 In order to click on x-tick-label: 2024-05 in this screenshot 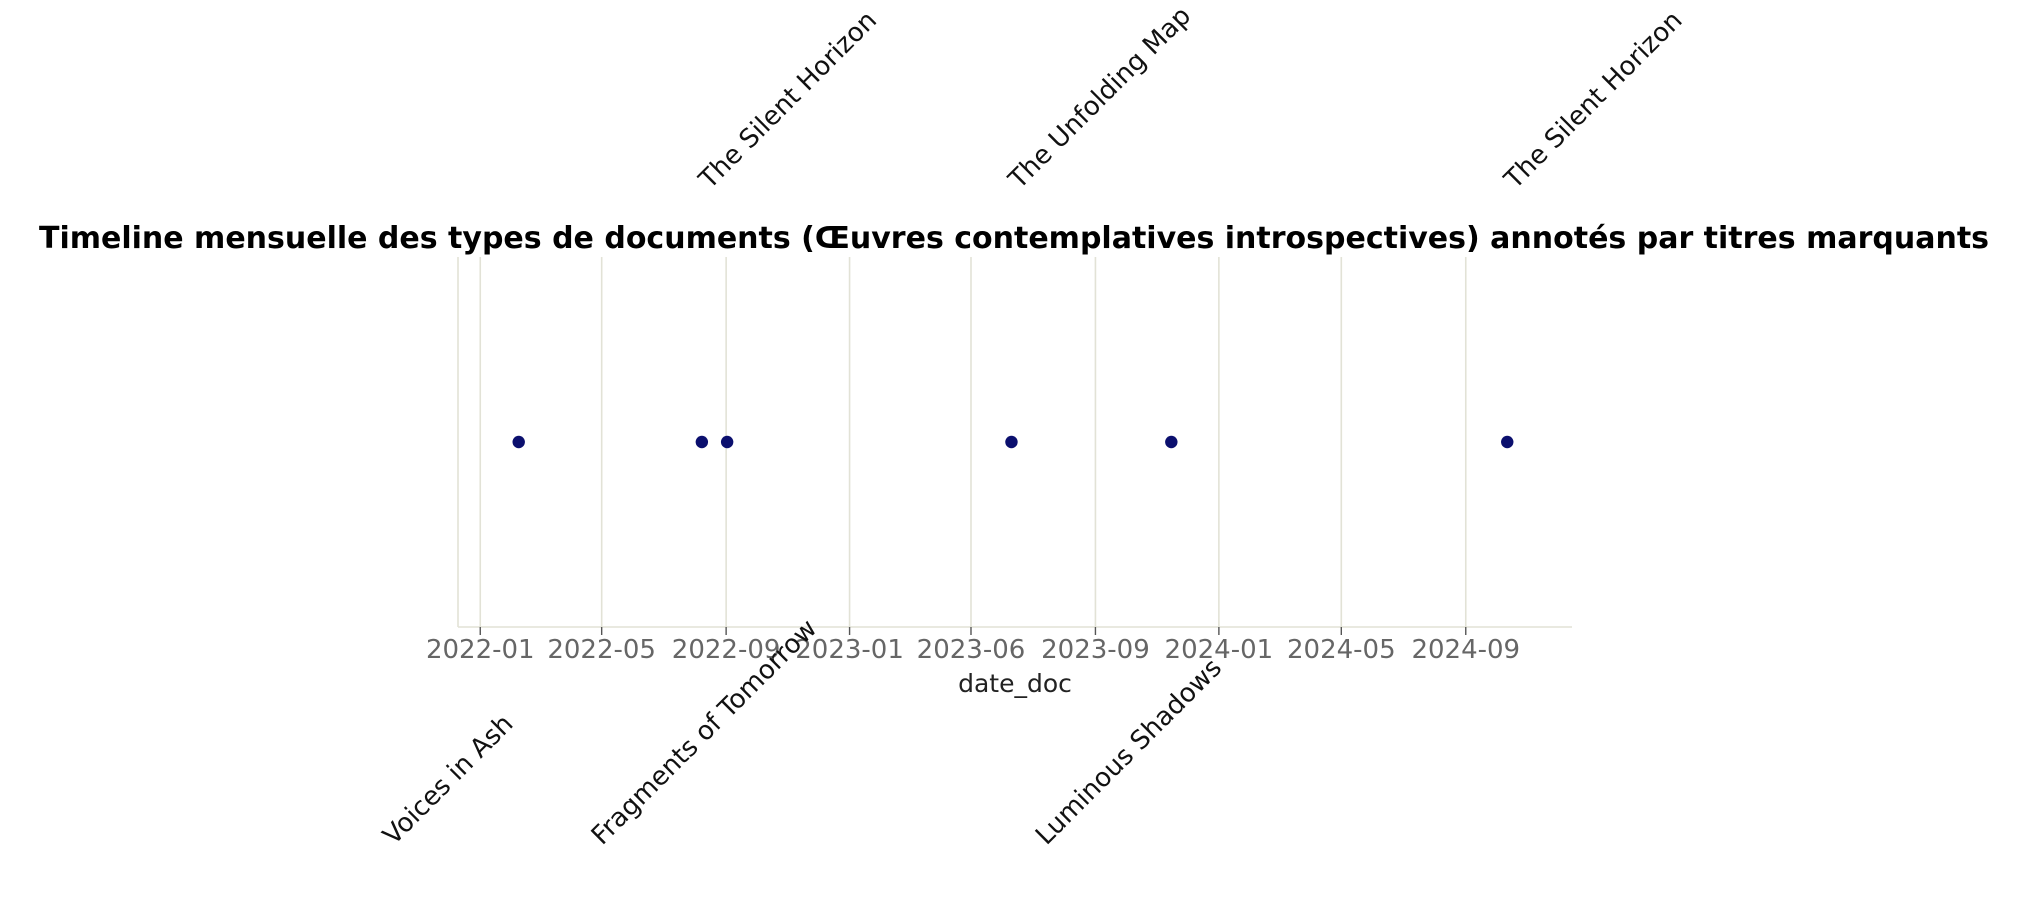, I will do `click(1341, 650)`.